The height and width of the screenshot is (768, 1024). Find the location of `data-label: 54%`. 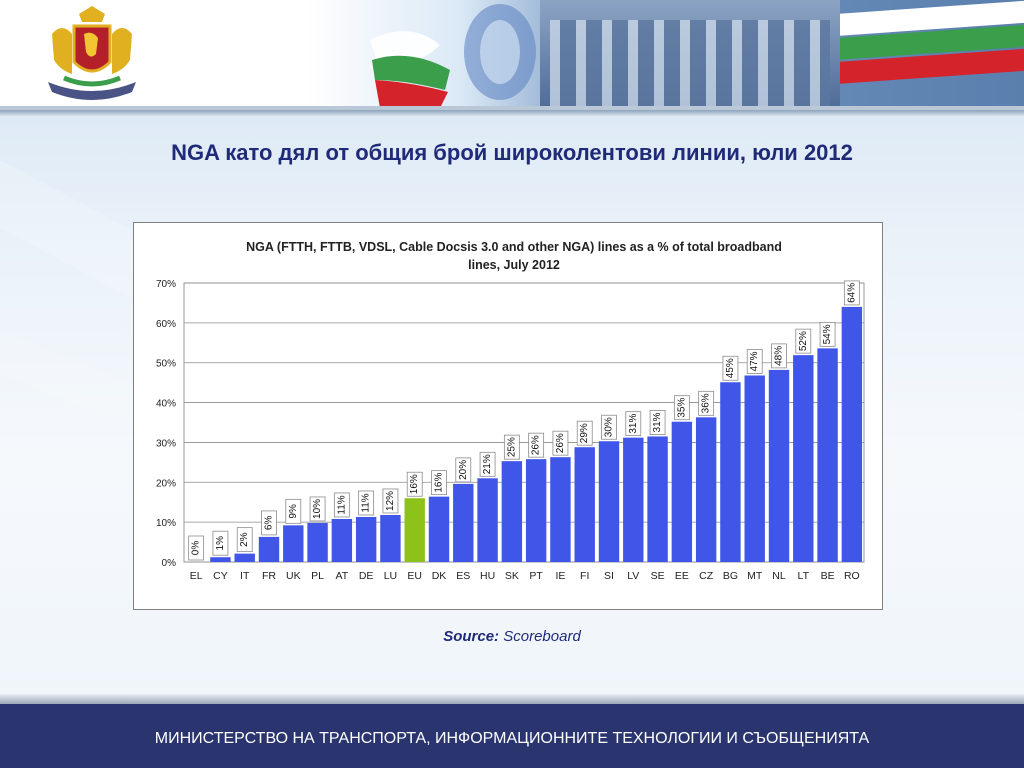

data-label: 54% is located at coordinates (827, 334).